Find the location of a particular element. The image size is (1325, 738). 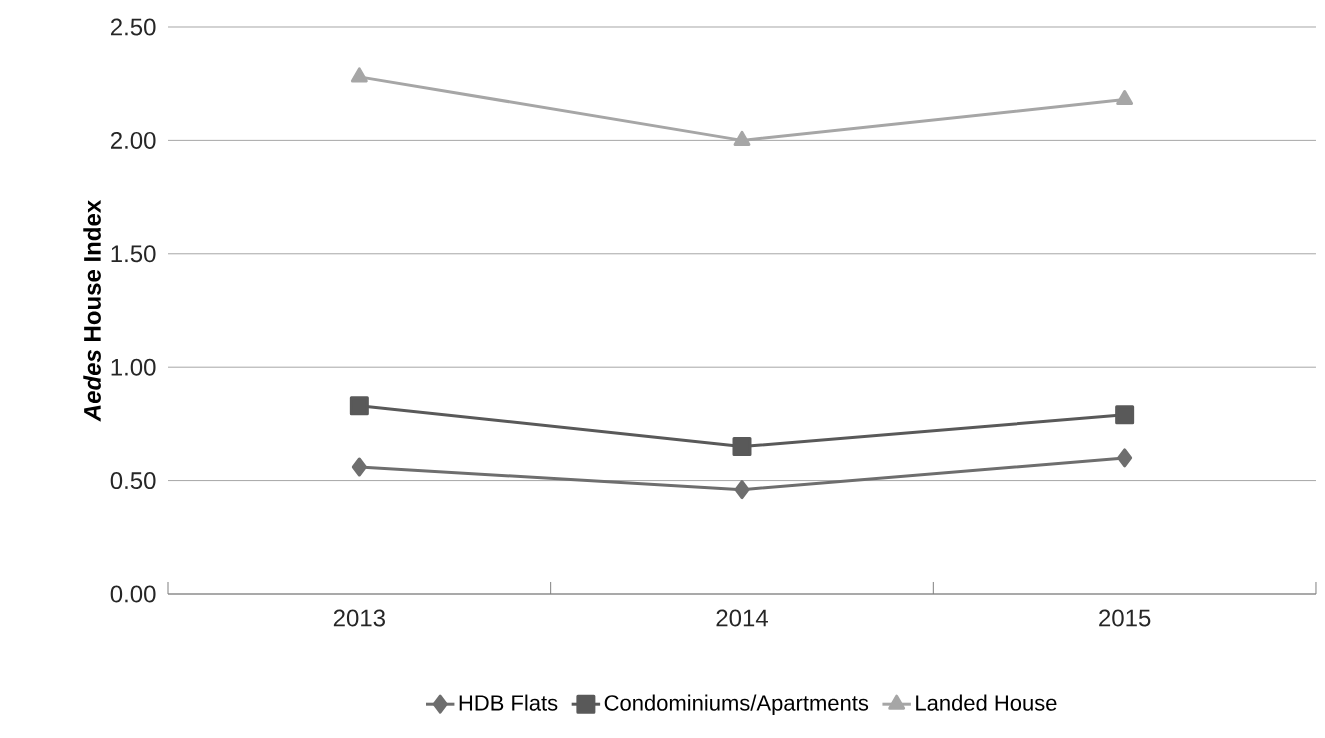

y-tick-label: 2.50 is located at coordinates (133, 27).